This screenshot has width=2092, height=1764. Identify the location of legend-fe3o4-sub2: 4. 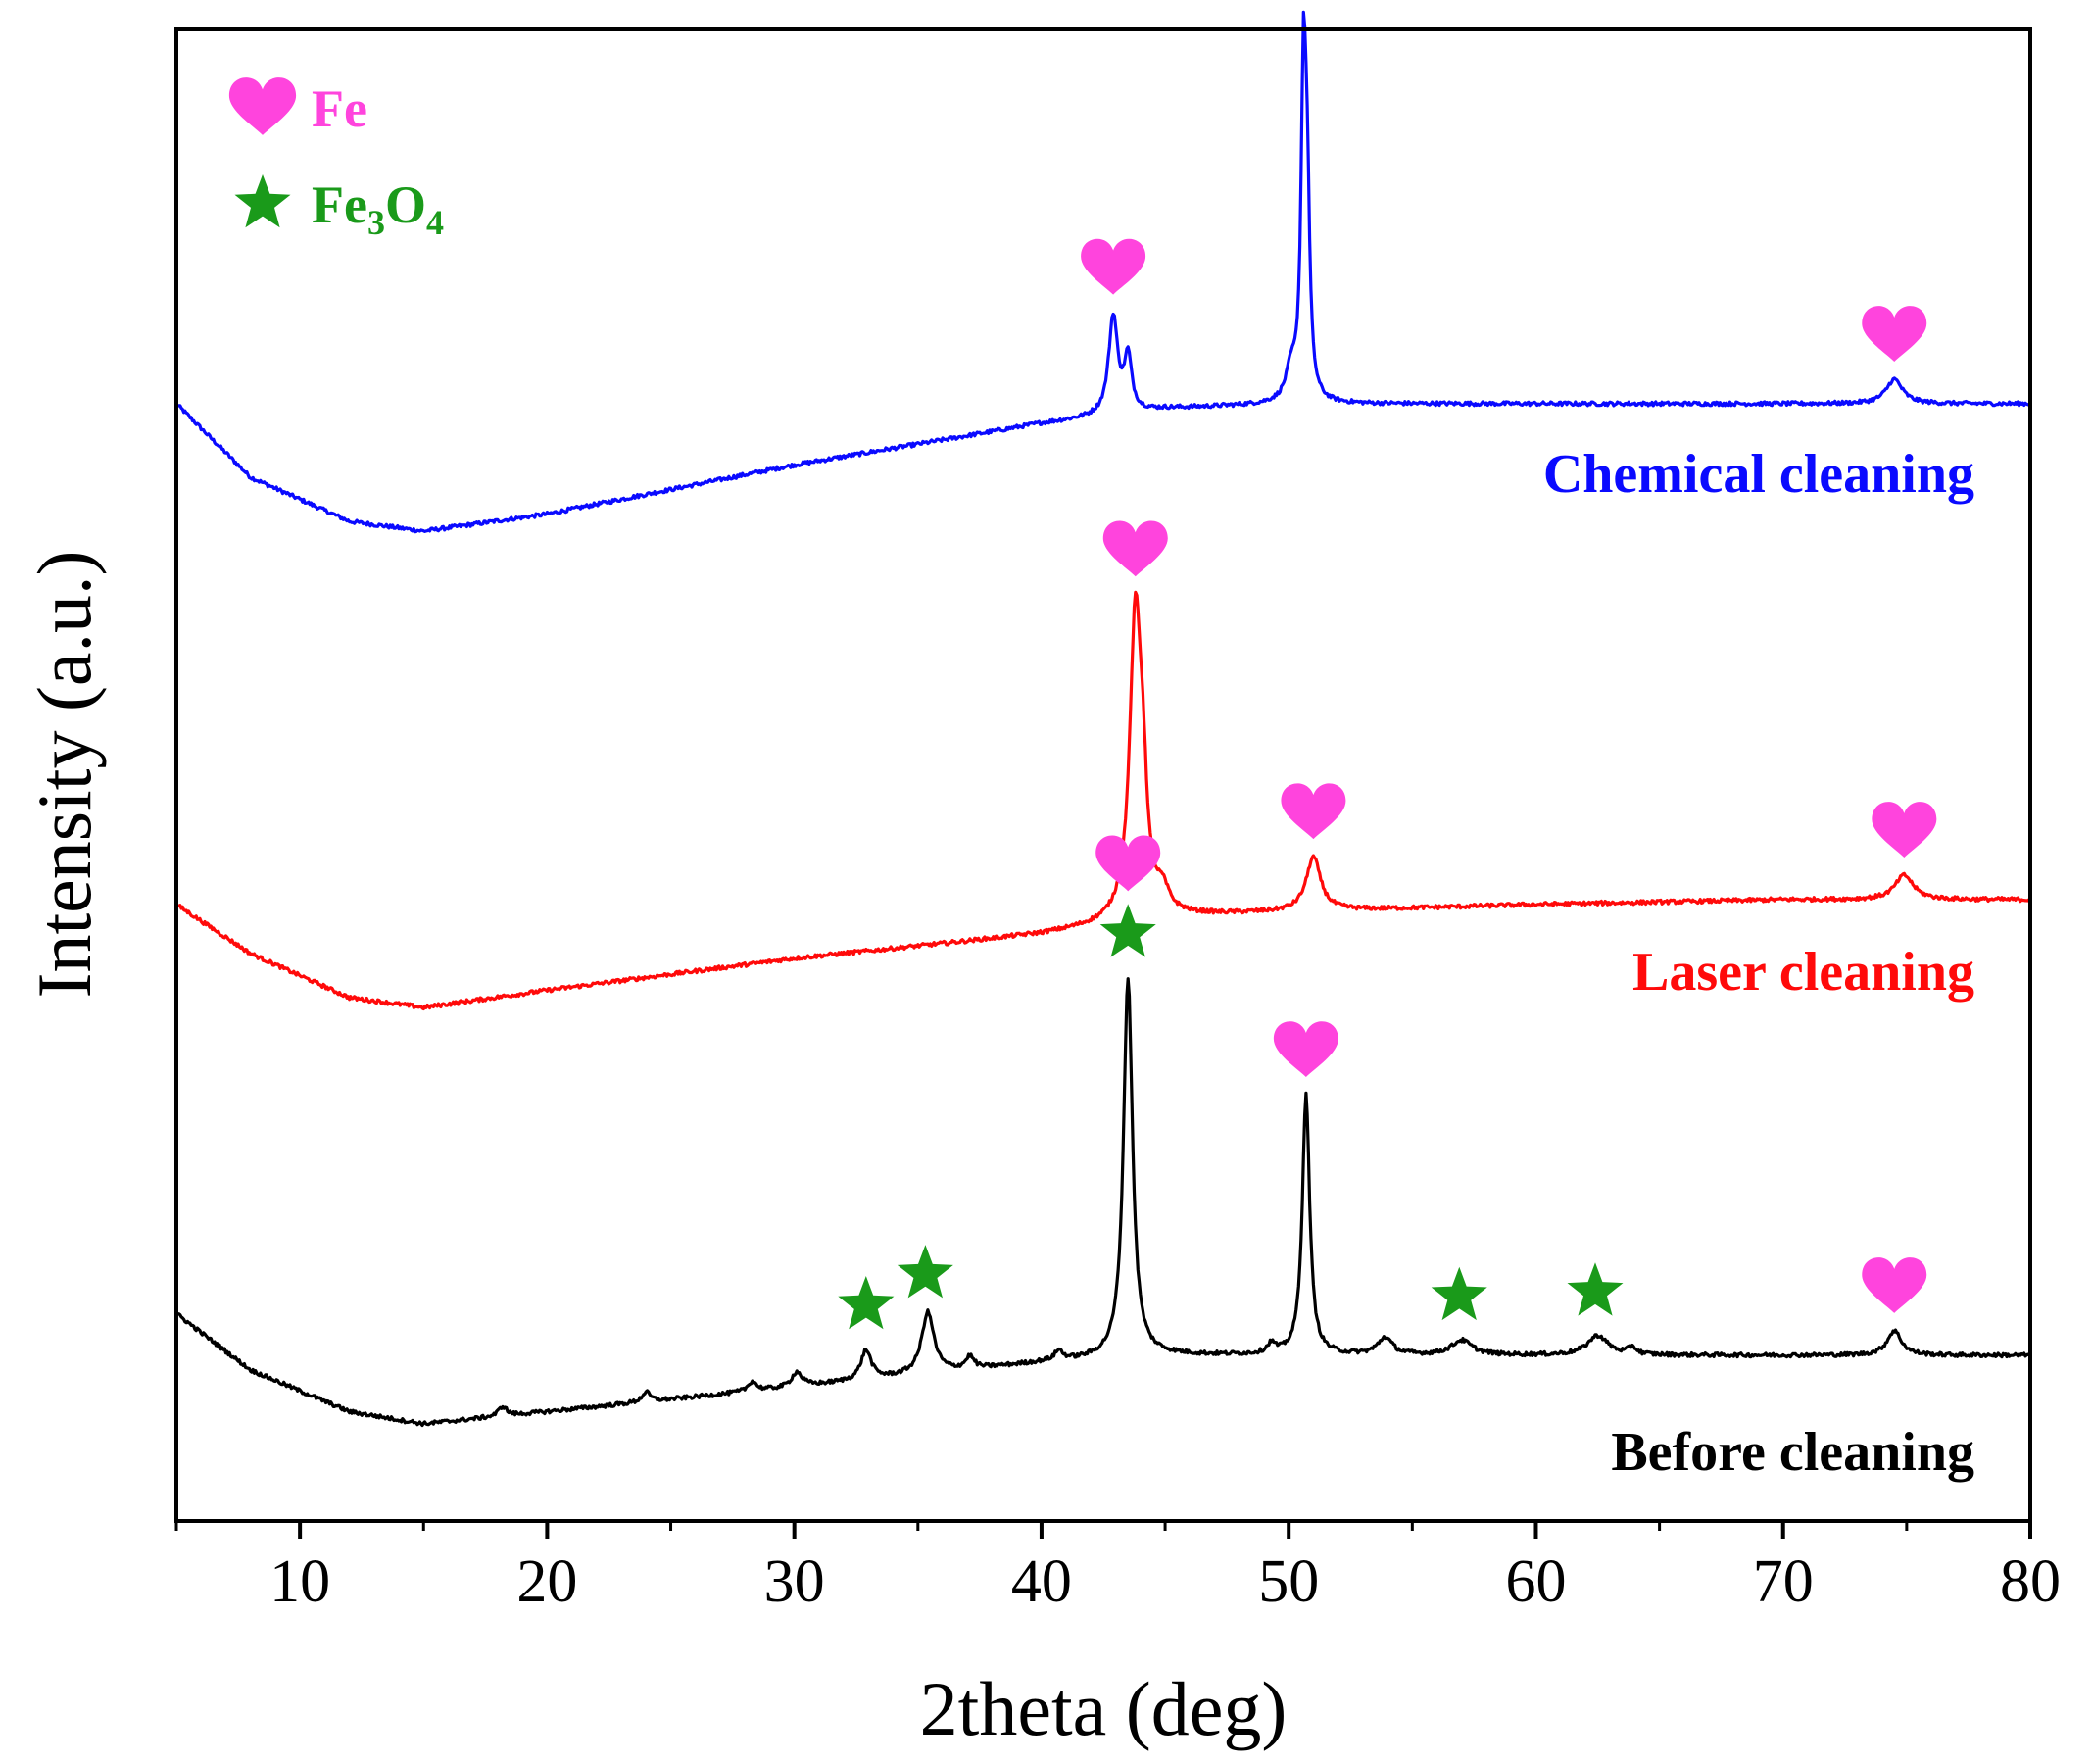
(435, 223).